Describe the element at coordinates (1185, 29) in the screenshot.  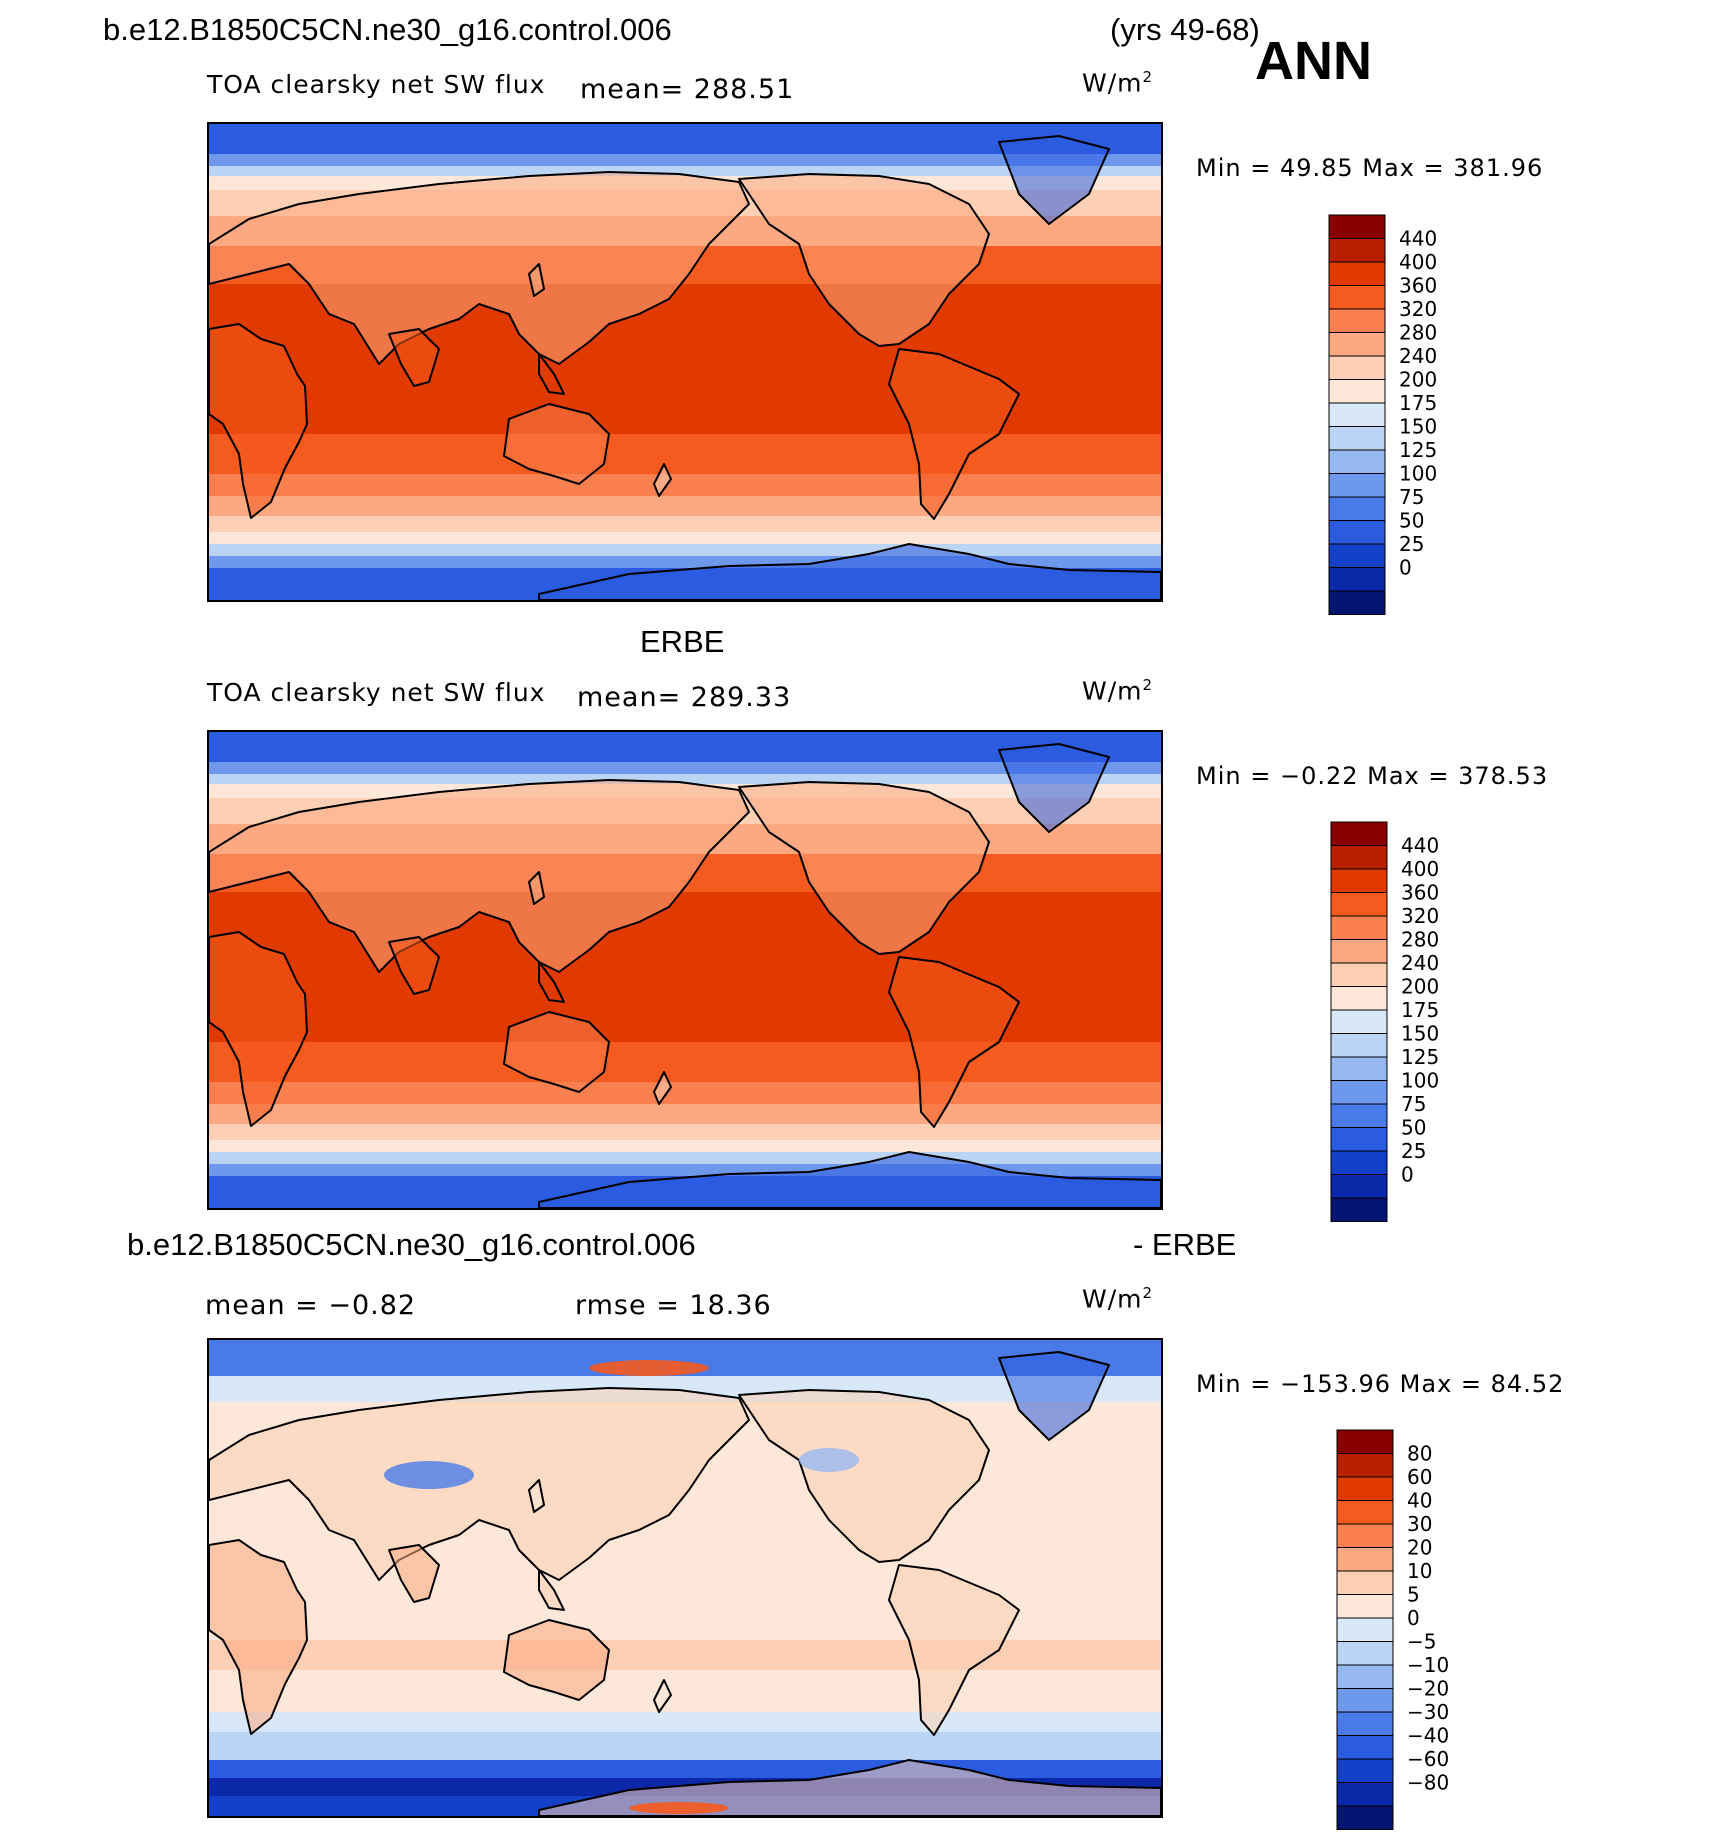
I see `years-label: (yrs 49-68)` at that location.